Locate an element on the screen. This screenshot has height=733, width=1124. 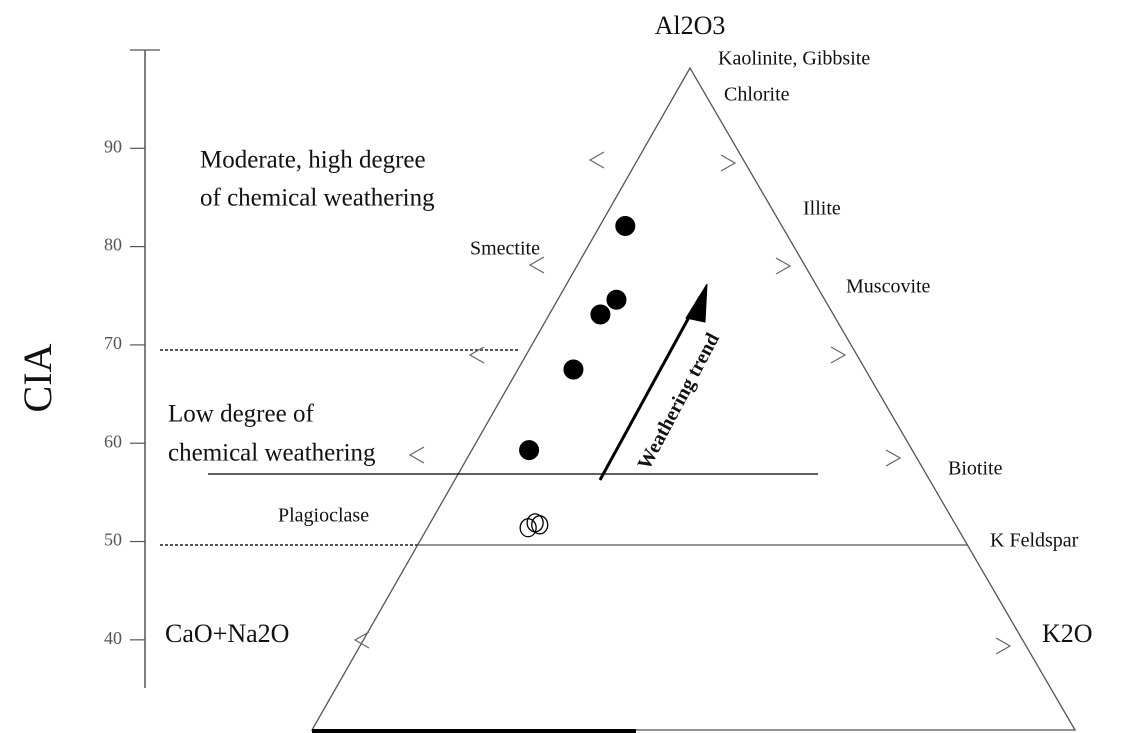
zone-label: chemical weathering is located at coordinates (272, 453).